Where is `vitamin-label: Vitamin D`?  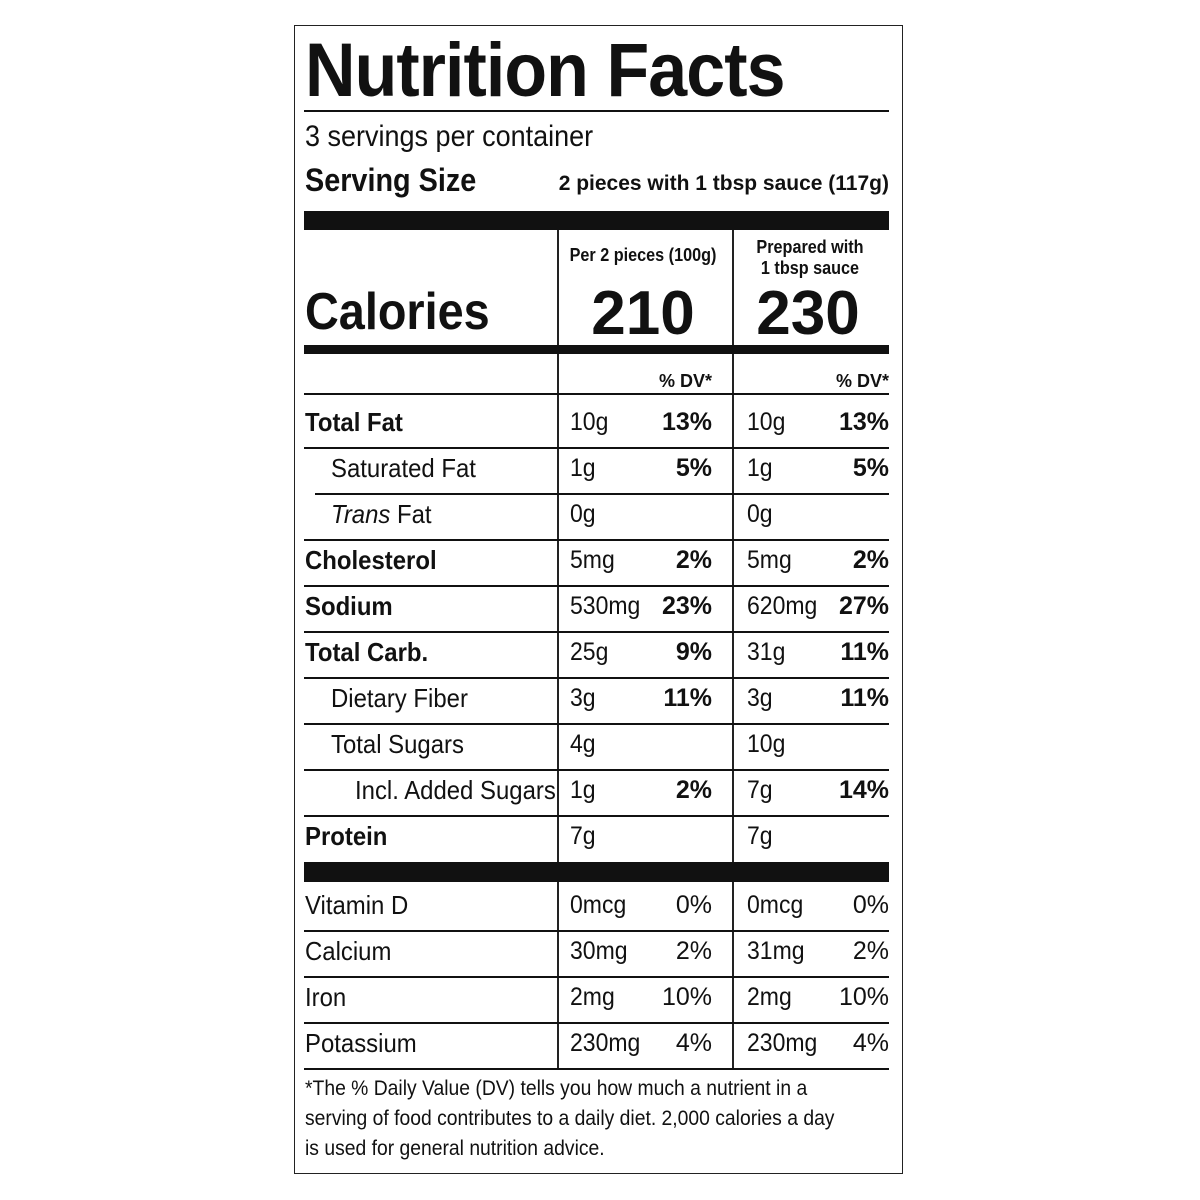 vitamin-label: Vitamin D is located at coordinates (357, 905).